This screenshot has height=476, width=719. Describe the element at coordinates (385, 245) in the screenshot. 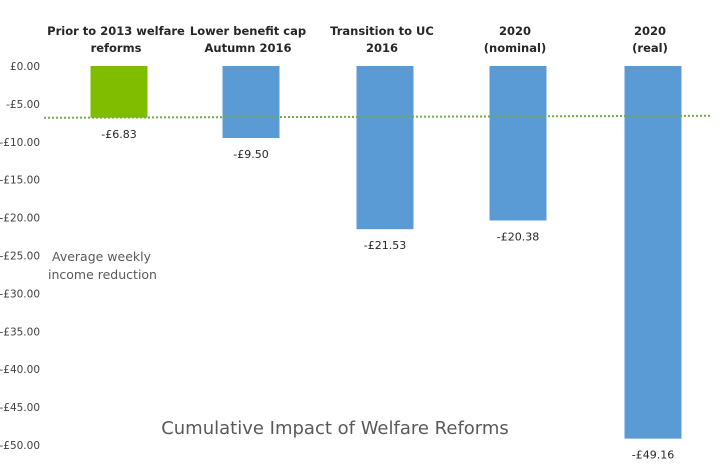

I see `data-label: -£21.53` at that location.